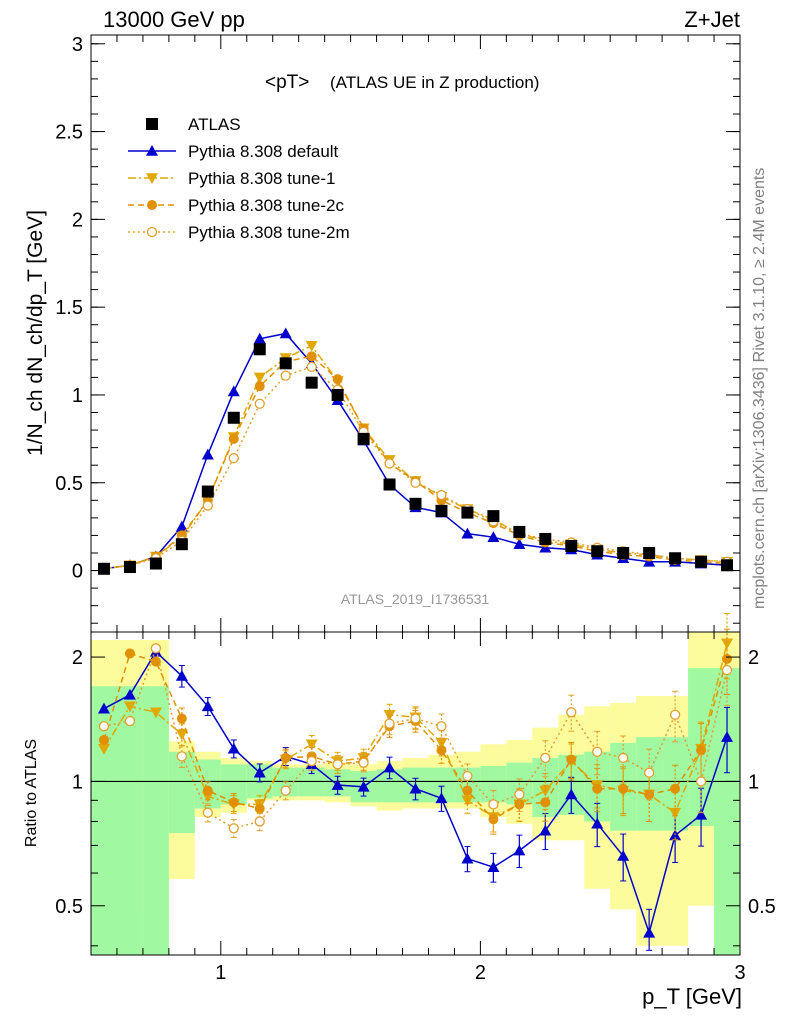 Image resolution: width=786 pixels, height=1024 pixels. I want to click on legend-label: Pythia 8.308 tune-2m, so click(269, 232).